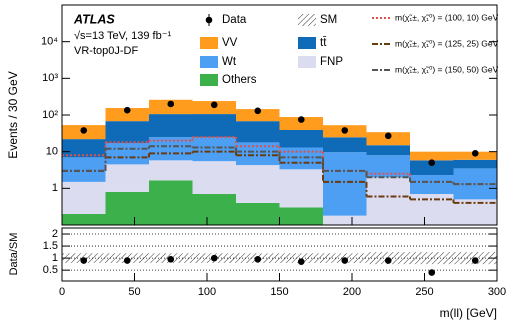  What do you see at coordinates (123, 36) in the screenshot?
I see `energy-label: √s=13 TeV, 139 fb⁻¹` at bounding box center [123, 36].